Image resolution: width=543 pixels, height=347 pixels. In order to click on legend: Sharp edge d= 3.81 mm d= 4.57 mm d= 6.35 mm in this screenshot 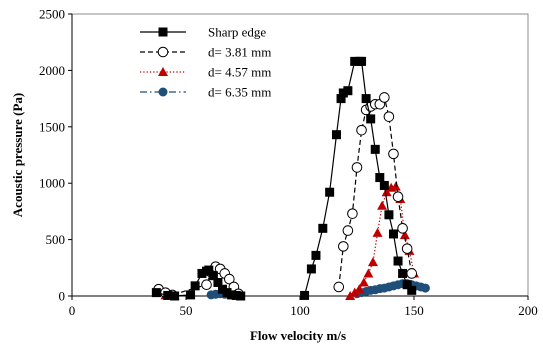, I will do `click(205, 62)`.